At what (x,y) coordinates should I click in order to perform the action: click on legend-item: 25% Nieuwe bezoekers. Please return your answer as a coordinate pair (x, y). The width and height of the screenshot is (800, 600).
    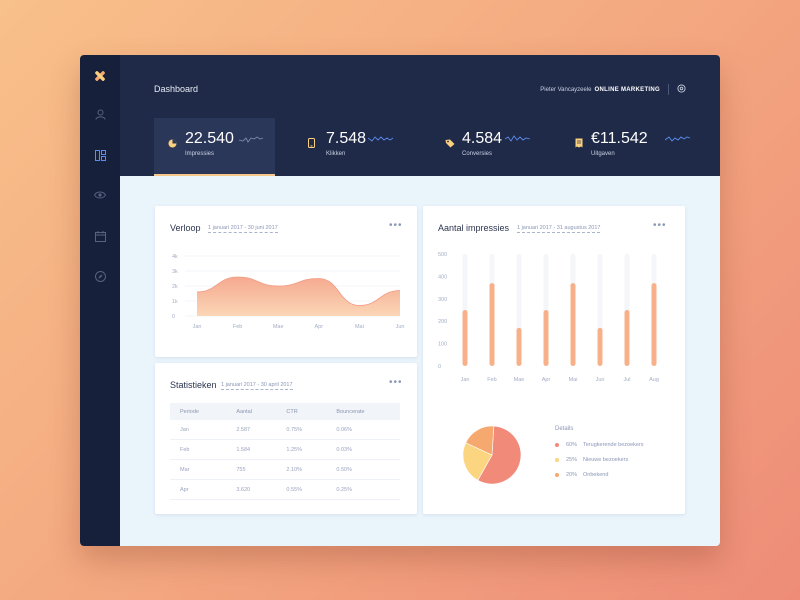
    Looking at the image, I should click on (591, 460).